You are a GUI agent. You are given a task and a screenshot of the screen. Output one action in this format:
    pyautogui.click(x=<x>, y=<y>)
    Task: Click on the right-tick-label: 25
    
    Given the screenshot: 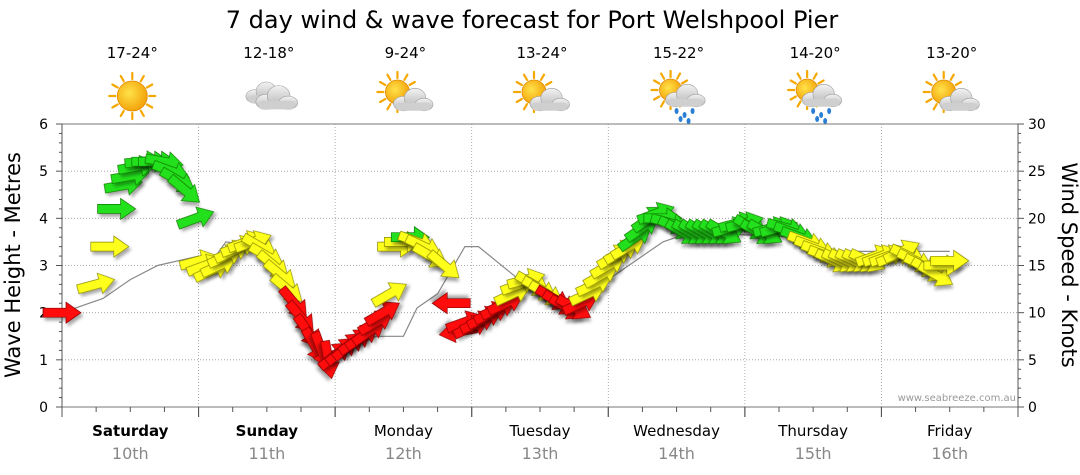 What is the action you would take?
    pyautogui.click(x=1037, y=172)
    